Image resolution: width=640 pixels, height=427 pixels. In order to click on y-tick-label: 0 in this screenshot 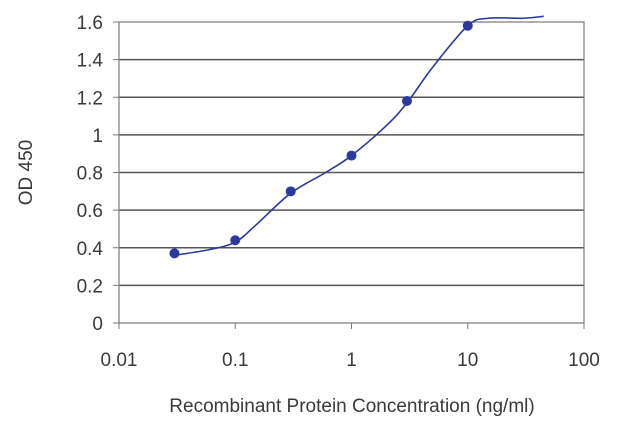, I will do `click(97, 324)`.